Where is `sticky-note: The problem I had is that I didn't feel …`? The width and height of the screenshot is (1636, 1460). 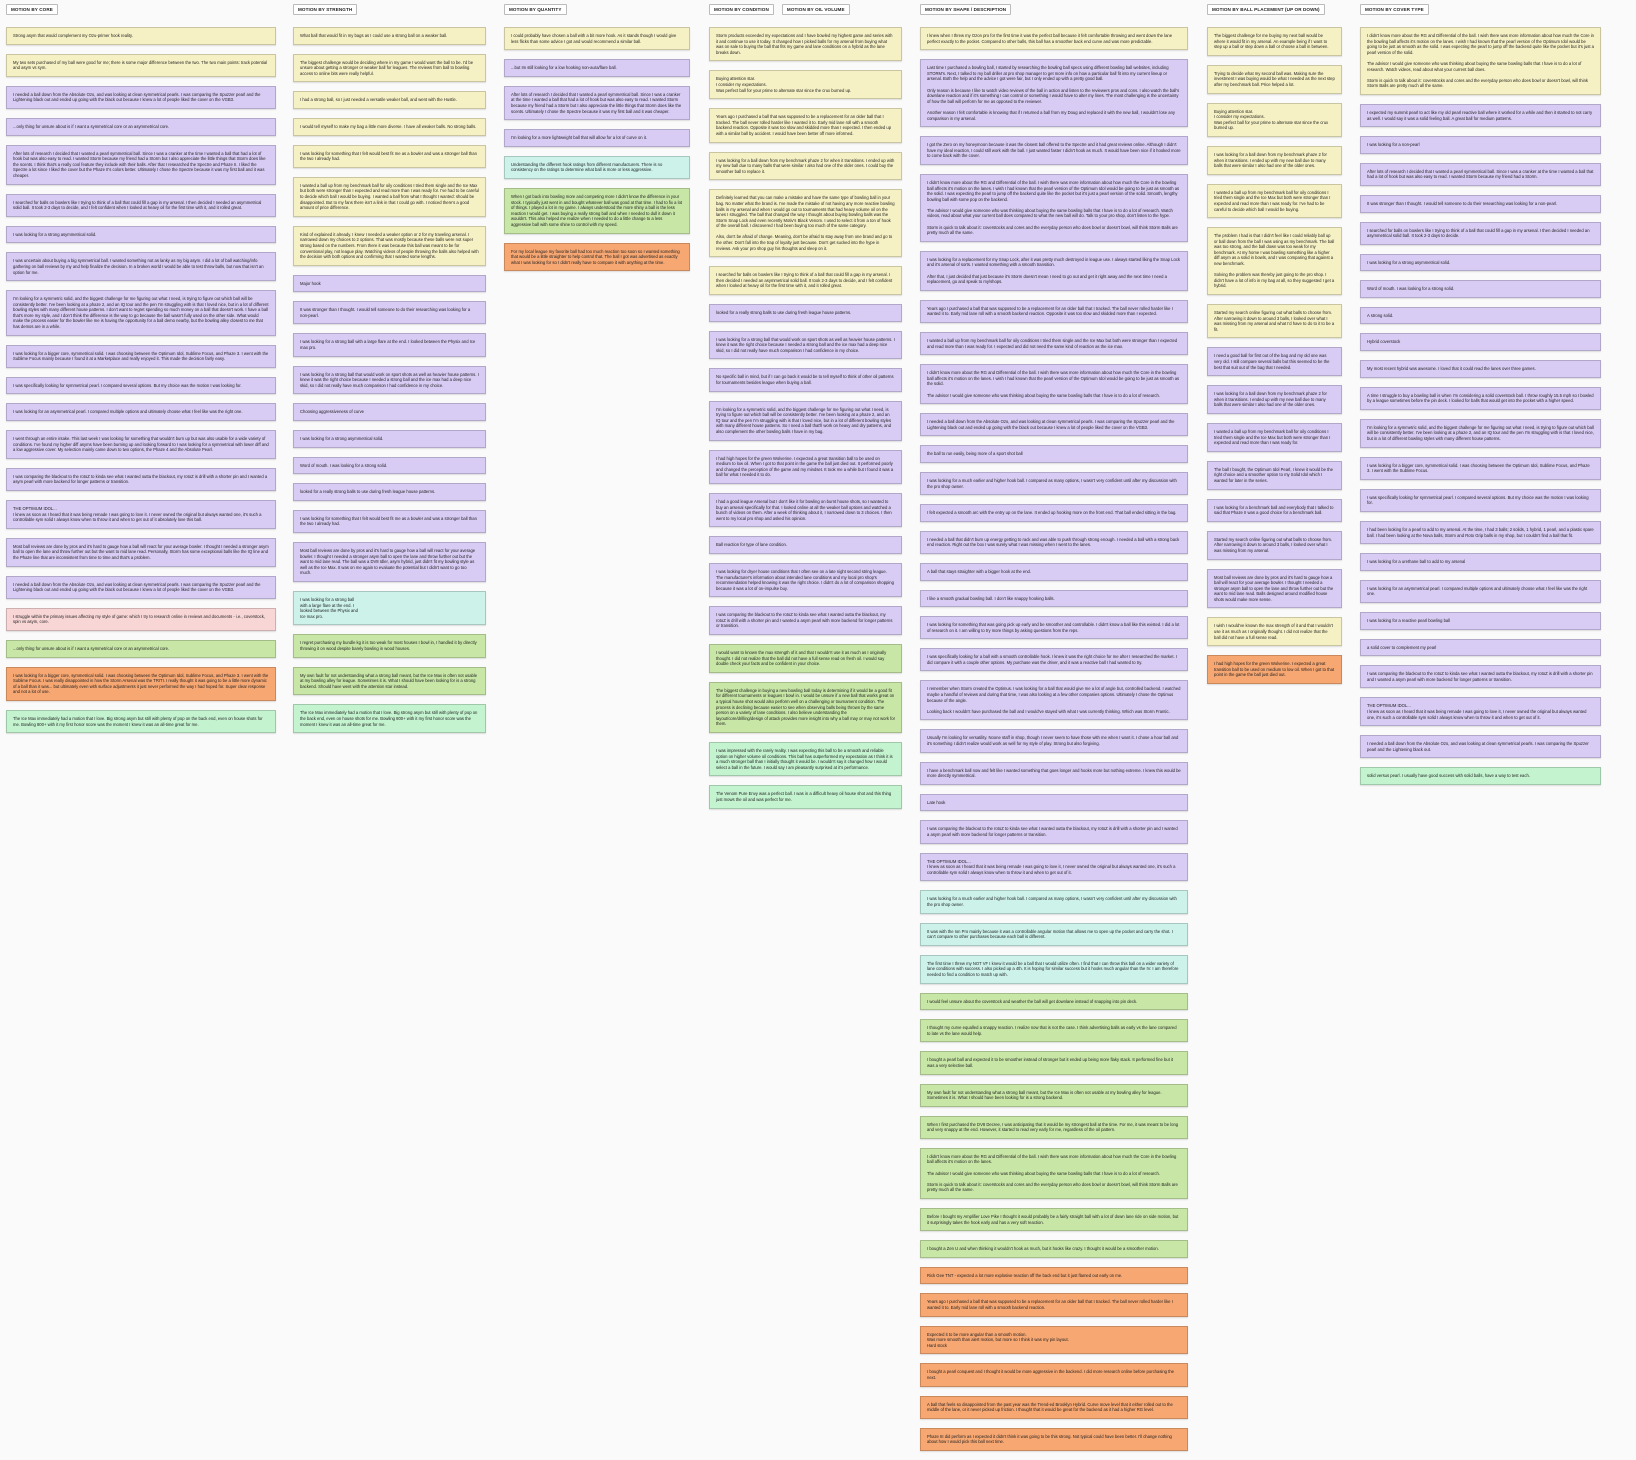
sticky-note: The problem I had is that I didn't feel … is located at coordinates (1274, 261).